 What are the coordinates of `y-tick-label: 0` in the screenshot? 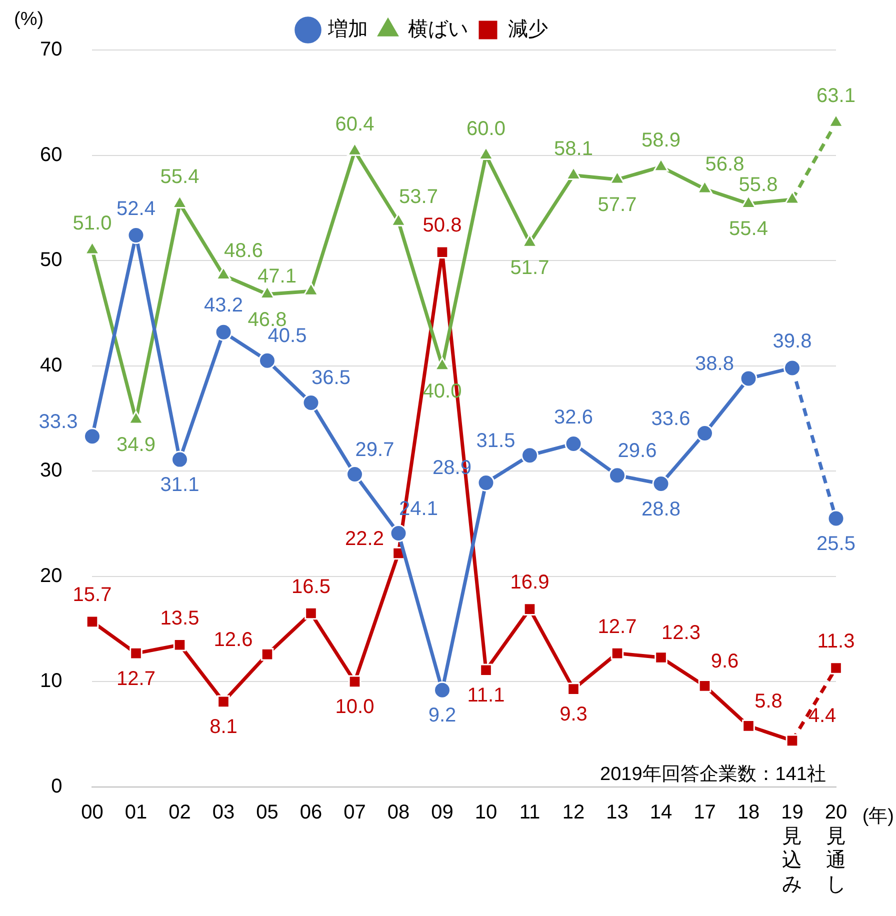 It's located at (56, 787).